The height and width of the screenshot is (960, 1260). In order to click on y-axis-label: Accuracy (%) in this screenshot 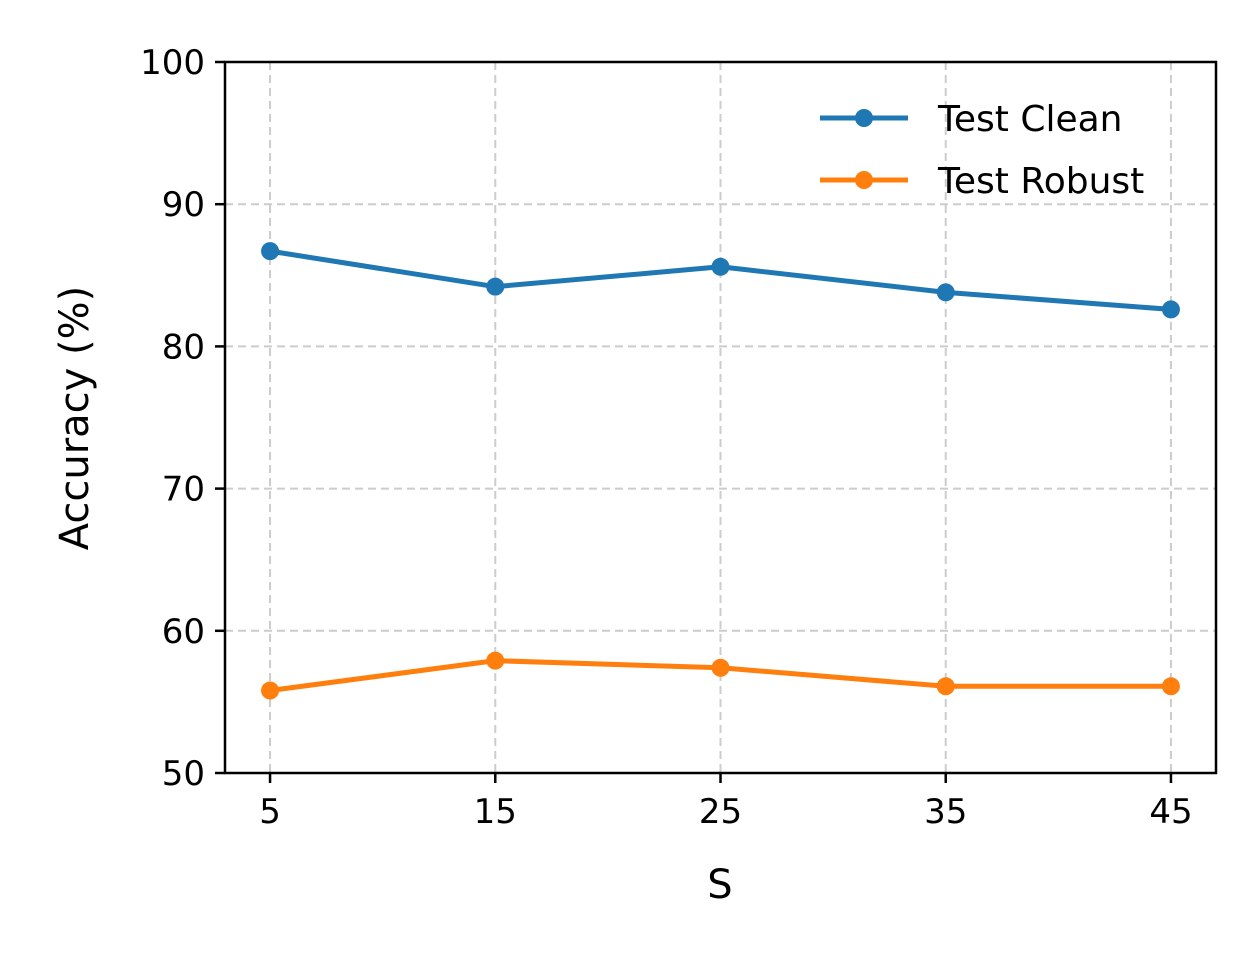, I will do `click(75, 418)`.